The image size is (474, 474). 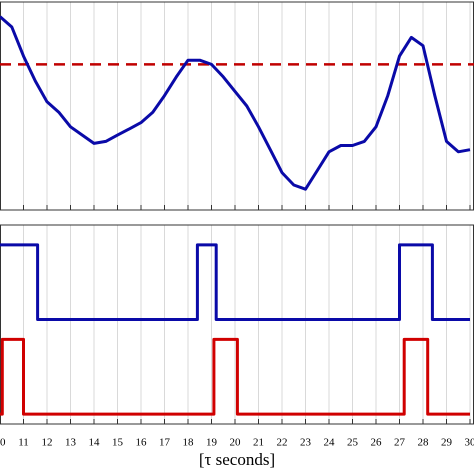 I want to click on x-tick-label: 30, so click(x=469, y=443).